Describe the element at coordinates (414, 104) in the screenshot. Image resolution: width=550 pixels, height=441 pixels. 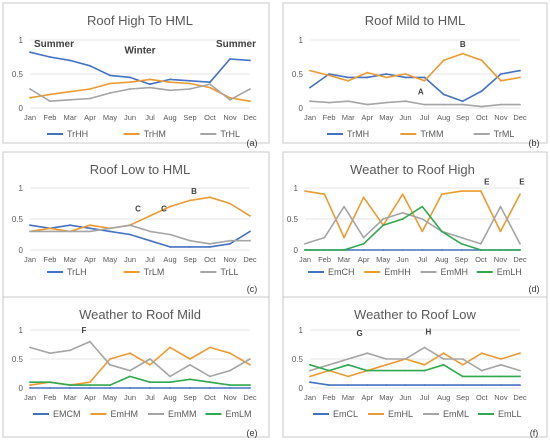
I see `series-line-TrML` at that location.